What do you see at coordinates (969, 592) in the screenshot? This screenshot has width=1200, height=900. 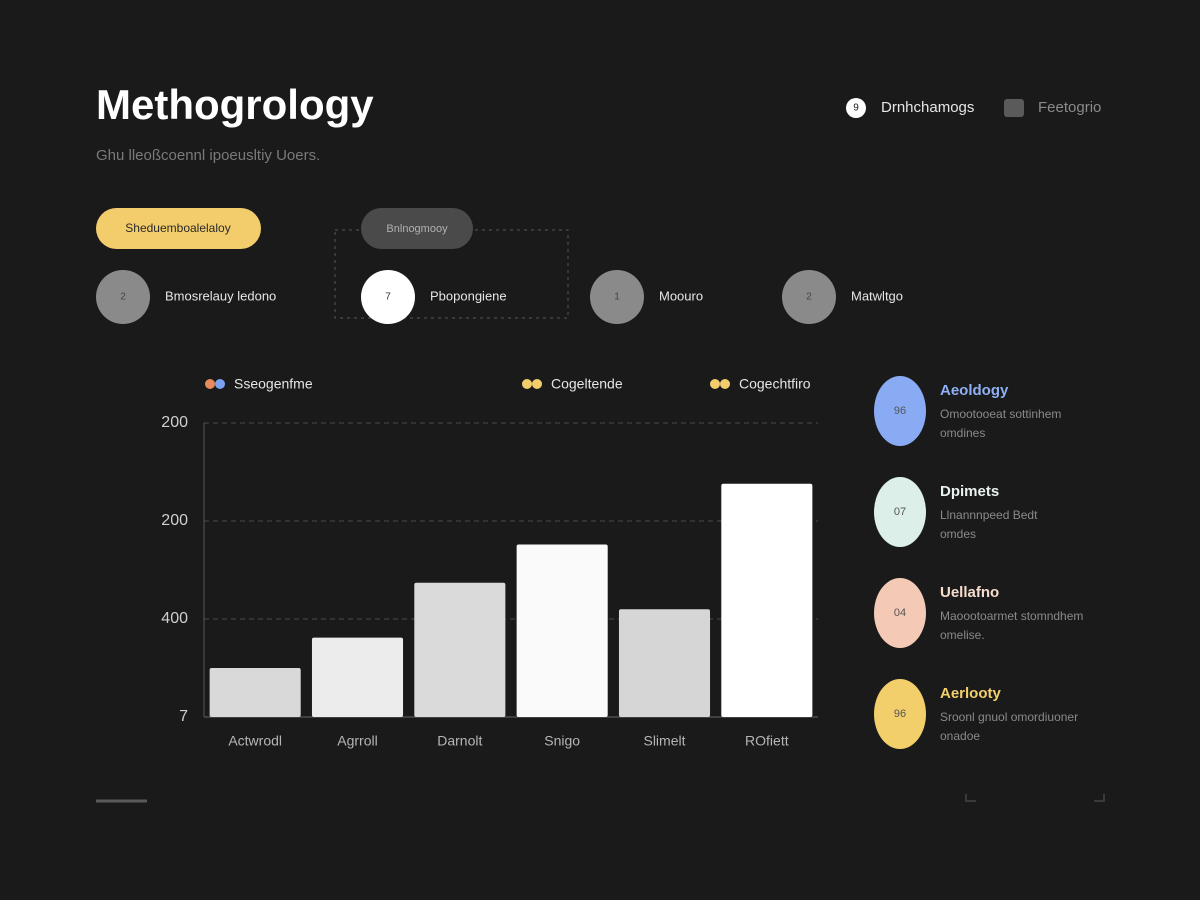 I see `card-title: Uellafno` at bounding box center [969, 592].